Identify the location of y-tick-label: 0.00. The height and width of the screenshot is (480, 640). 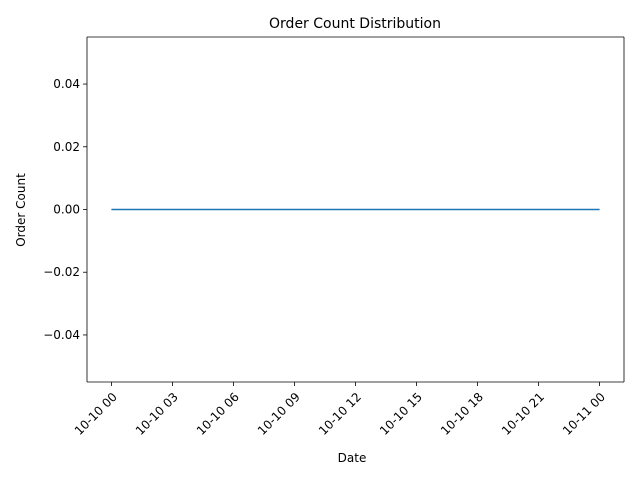
(66, 210).